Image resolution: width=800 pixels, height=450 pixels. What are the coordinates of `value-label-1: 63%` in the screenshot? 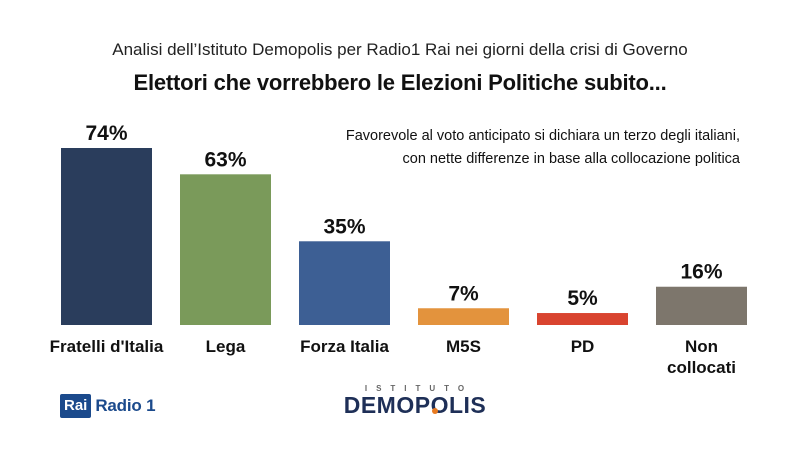 It's located at (225, 159).